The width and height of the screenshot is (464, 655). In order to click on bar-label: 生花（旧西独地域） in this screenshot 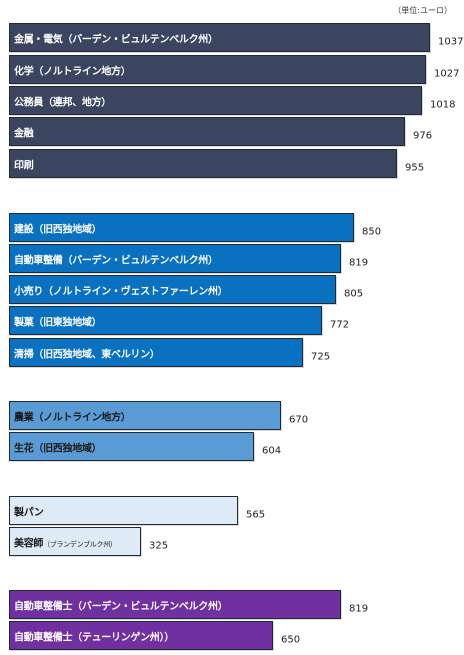, I will do `click(58, 448)`.